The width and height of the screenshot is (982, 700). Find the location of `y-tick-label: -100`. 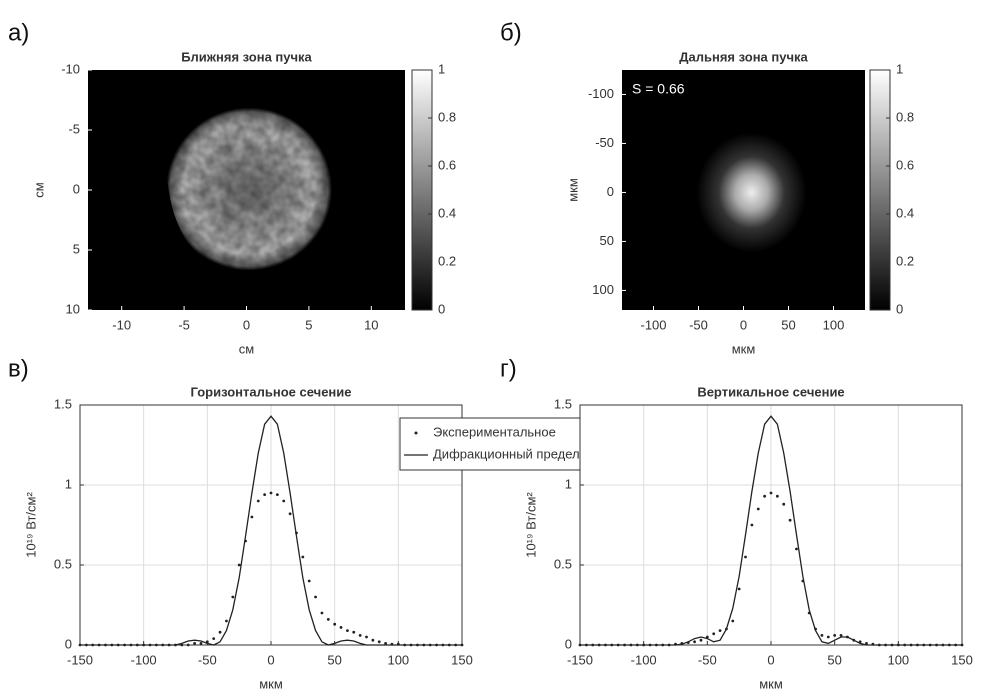

y-tick-label: -100 is located at coordinates (601, 93).